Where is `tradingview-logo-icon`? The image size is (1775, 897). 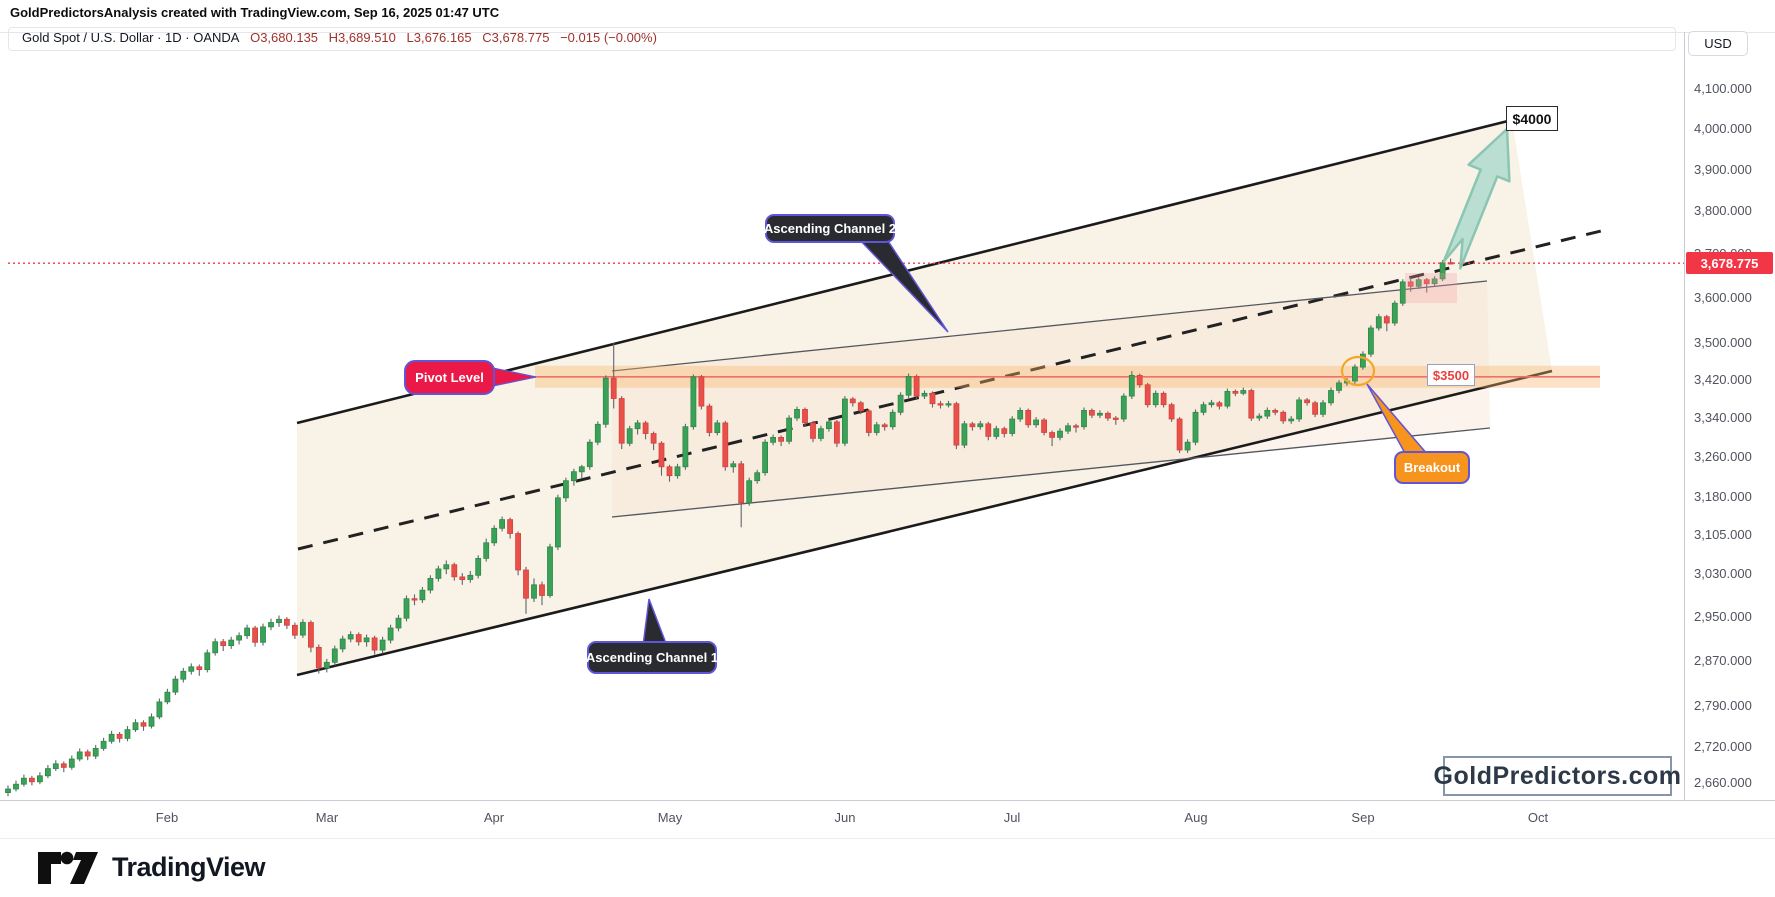
tradingview-logo-icon is located at coordinates (68, 867).